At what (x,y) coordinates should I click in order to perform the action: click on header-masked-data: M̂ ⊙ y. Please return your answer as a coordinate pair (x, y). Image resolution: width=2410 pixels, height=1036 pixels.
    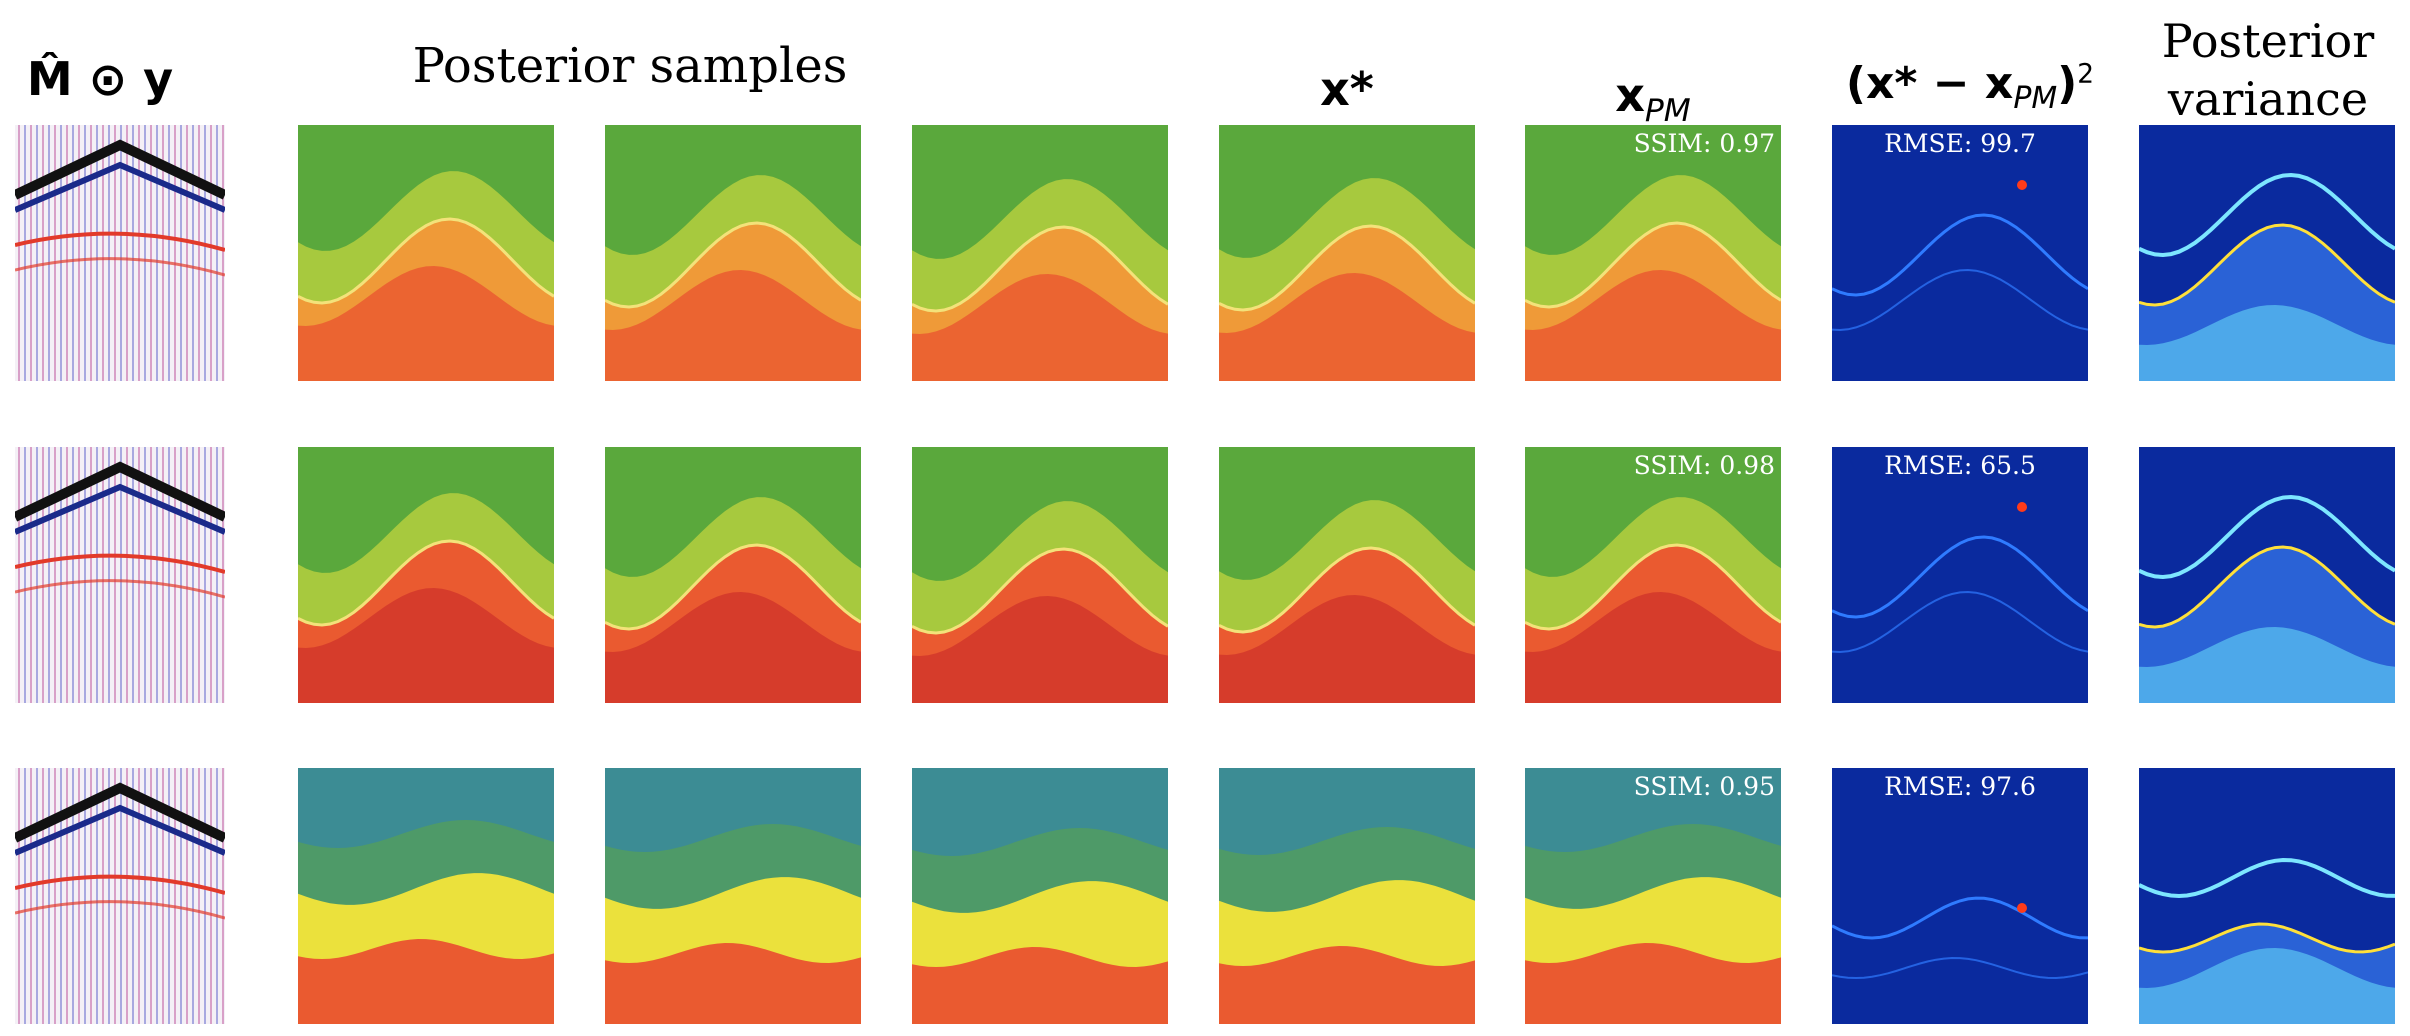
    Looking at the image, I should click on (100, 79).